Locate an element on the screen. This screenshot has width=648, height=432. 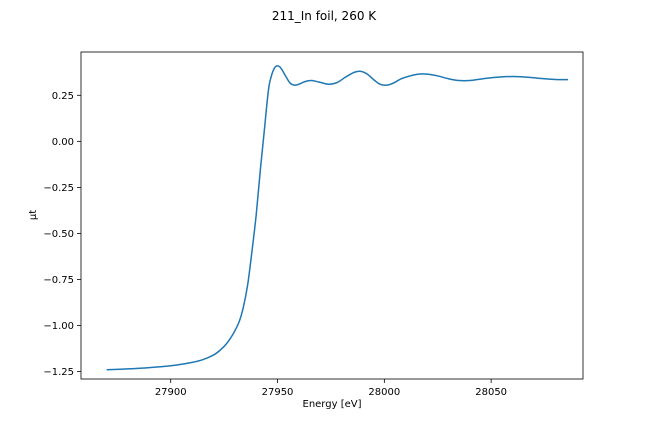
y-tick-label: −0.75 is located at coordinates (58, 280).